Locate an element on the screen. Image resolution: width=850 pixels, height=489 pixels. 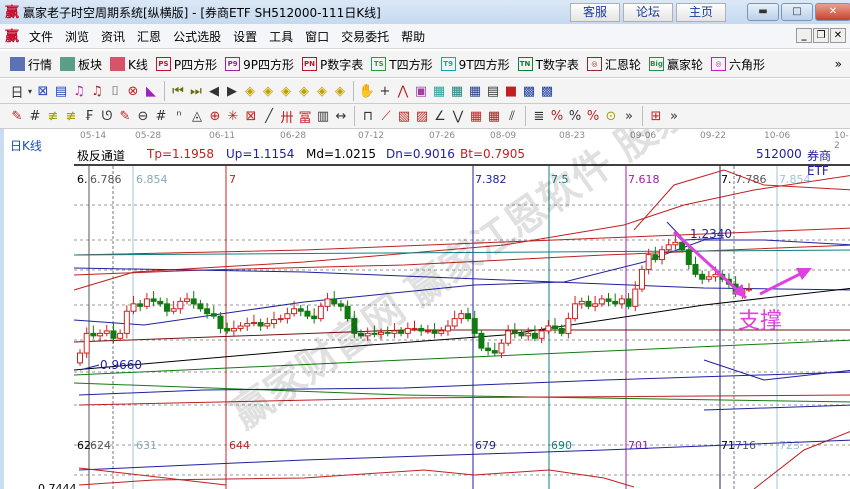
expand-icon: ◈ is located at coordinates (286, 91).